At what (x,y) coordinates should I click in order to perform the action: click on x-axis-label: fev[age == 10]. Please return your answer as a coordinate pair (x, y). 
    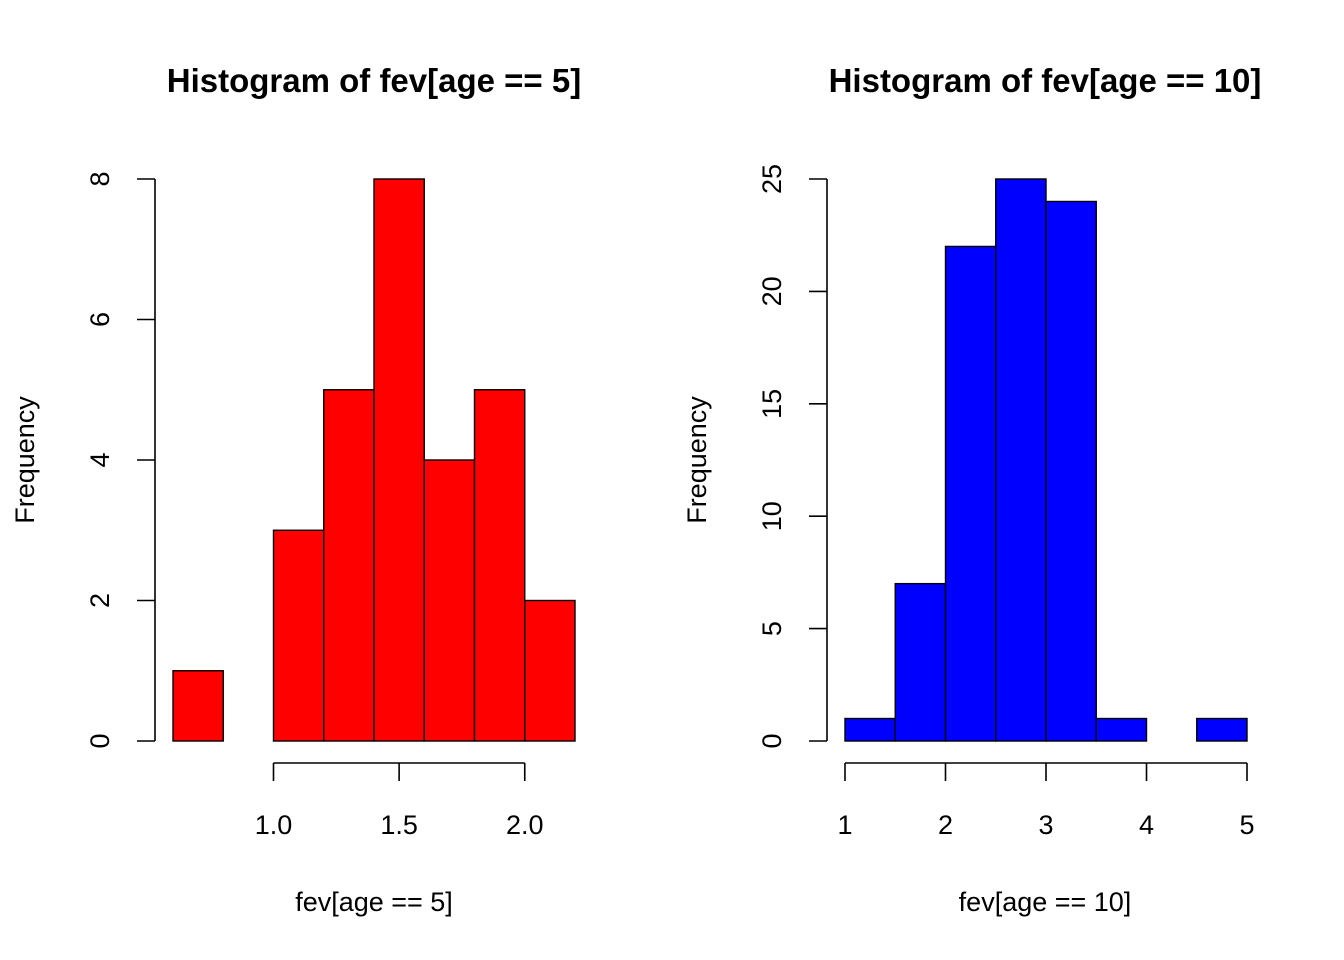
    Looking at the image, I should click on (1045, 902).